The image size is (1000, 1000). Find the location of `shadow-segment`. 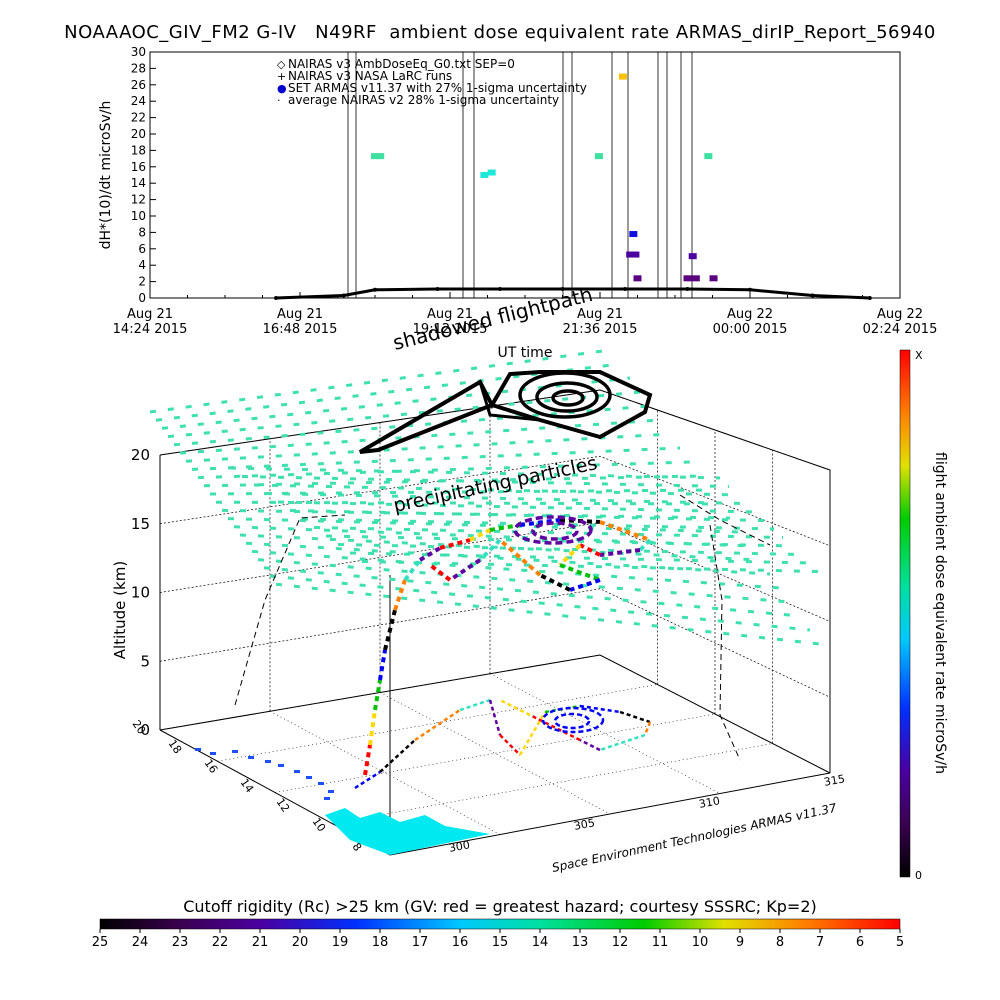

shadow-segment is located at coordinates (539, 410).